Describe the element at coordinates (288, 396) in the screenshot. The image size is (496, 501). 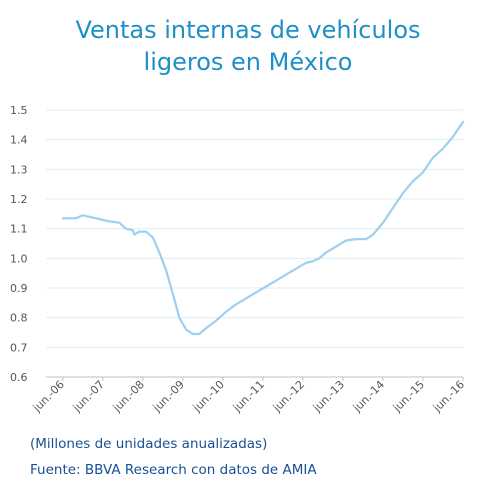
I see `x-tick-label-6: jun.-12` at that location.